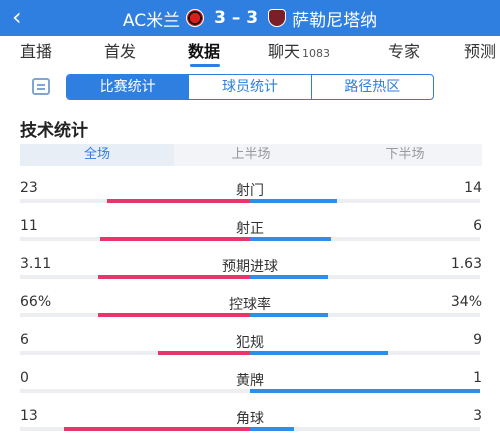  Describe the element at coordinates (477, 378) in the screenshot. I see `away-stat-value: 1` at that location.